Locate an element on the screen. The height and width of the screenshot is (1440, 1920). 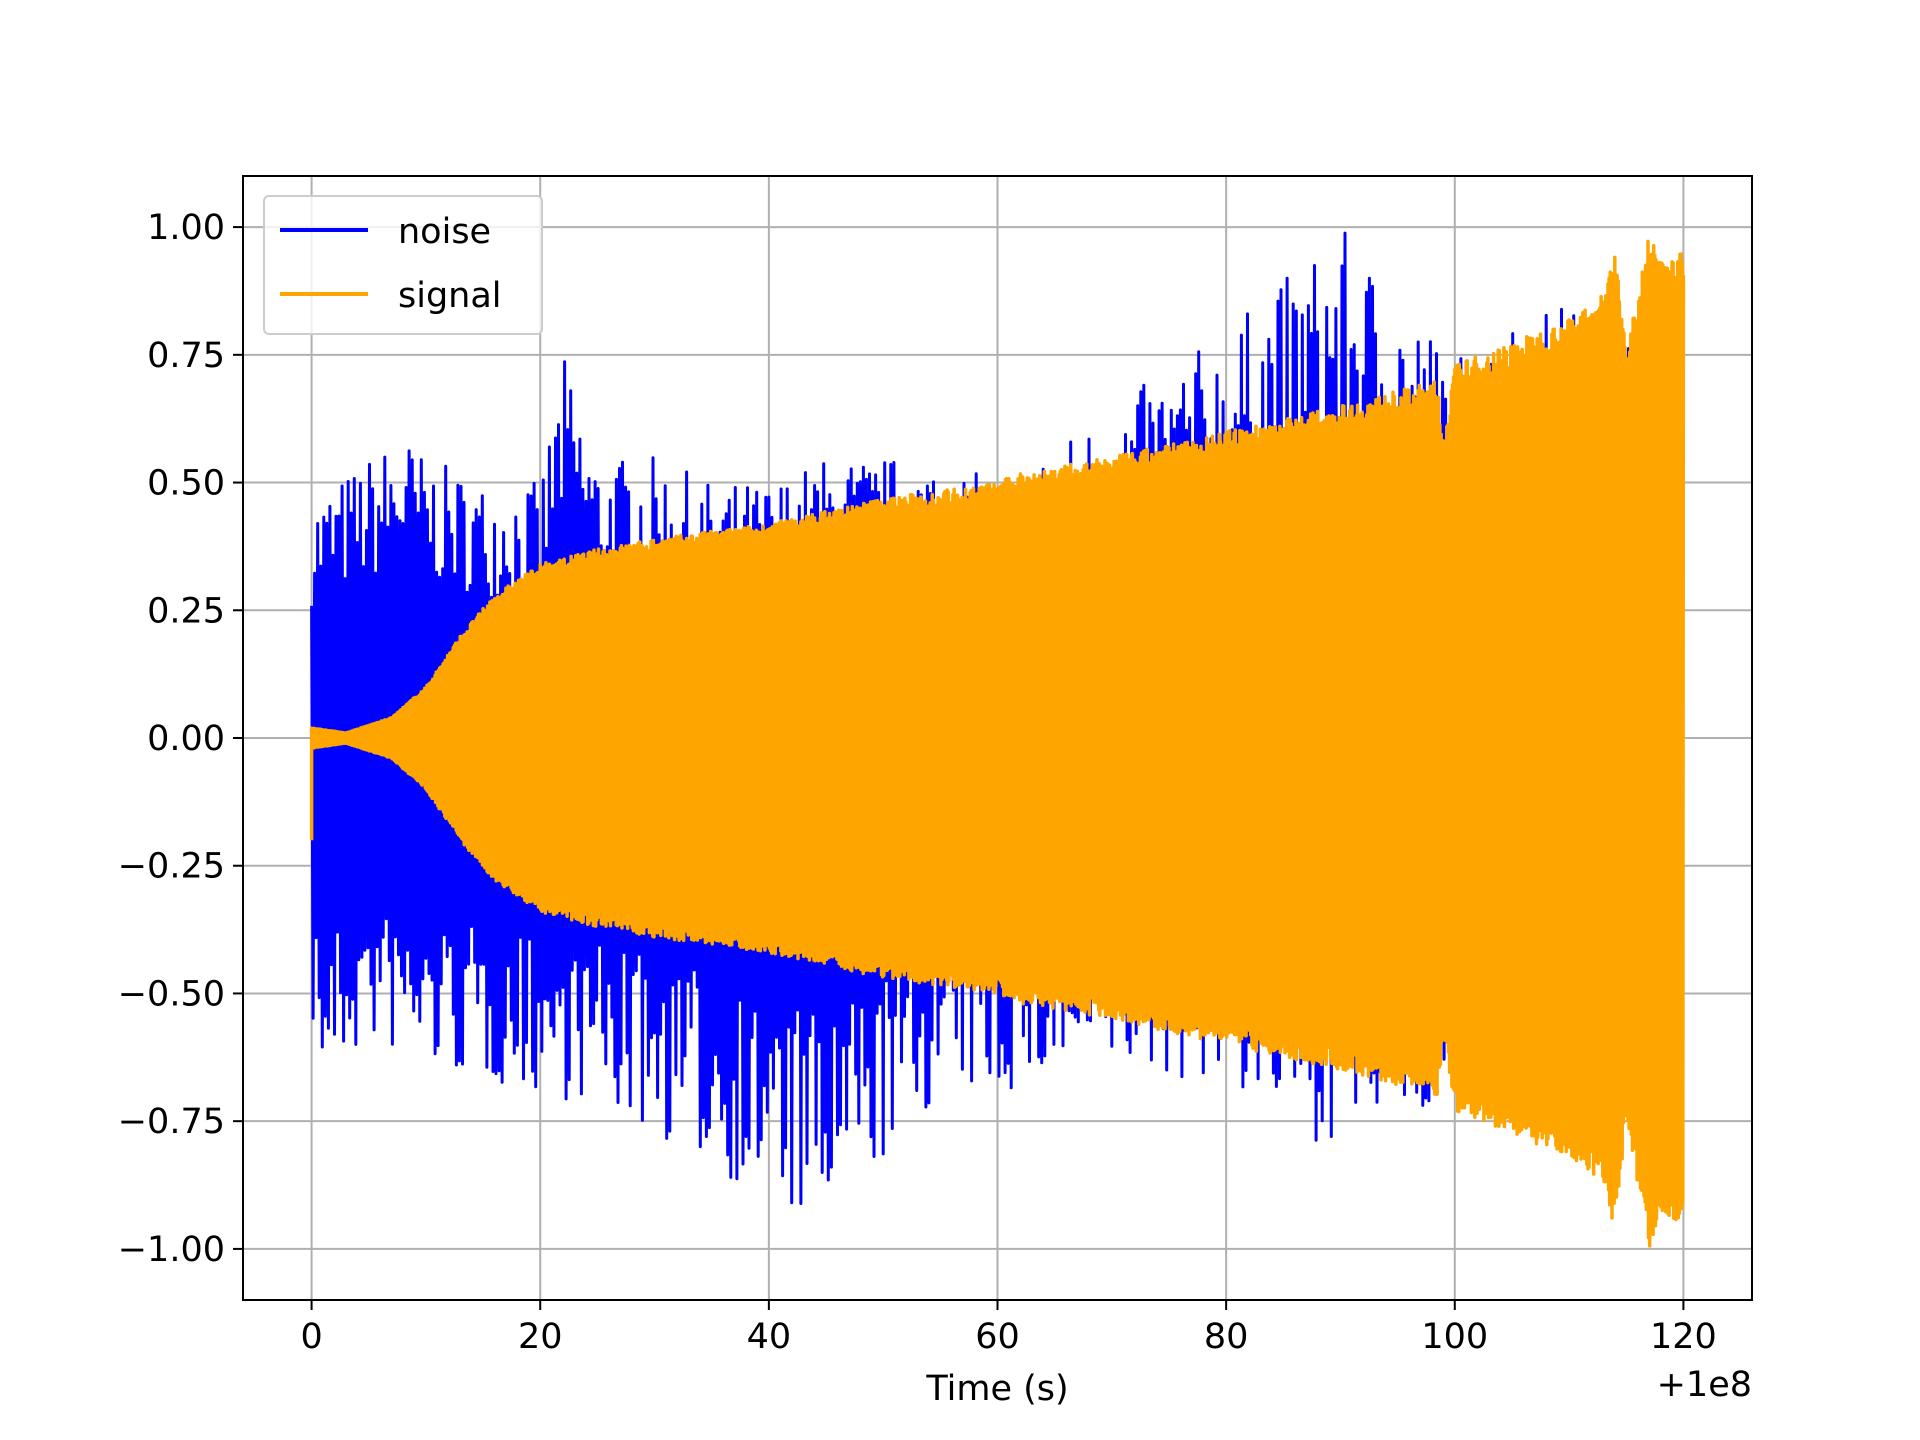
legend: noise signal is located at coordinates (403, 265).